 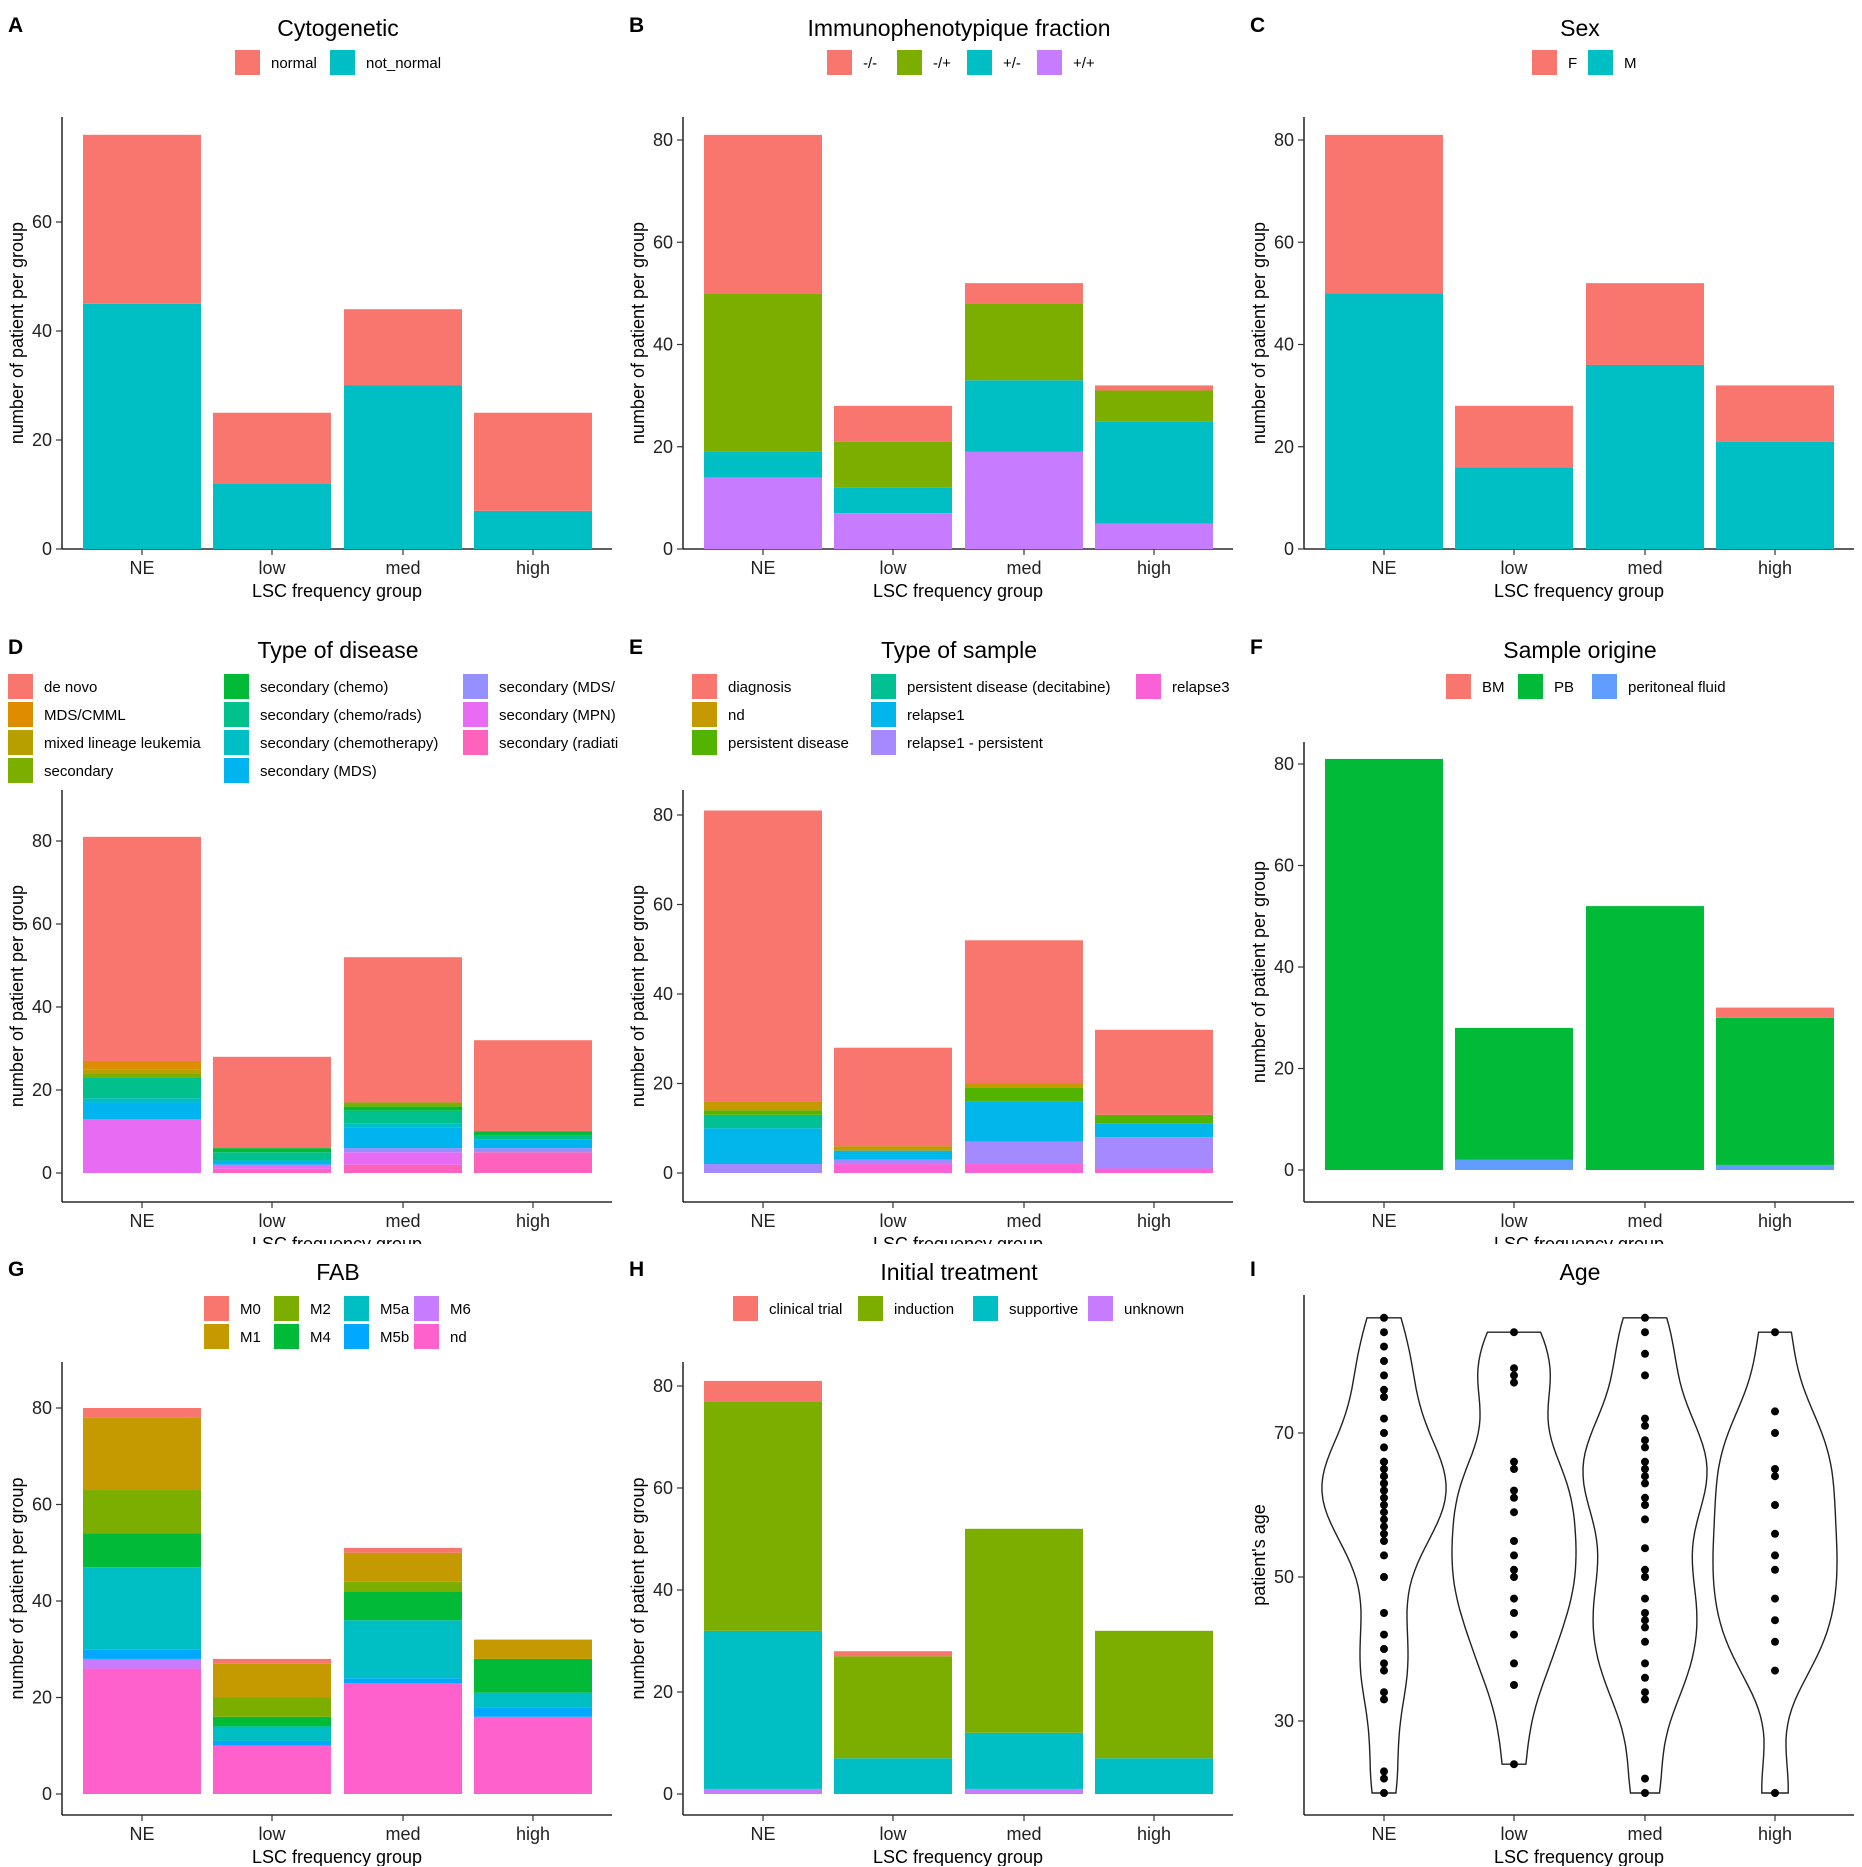 I want to click on legend-label: MDS/CMML, so click(x=85, y=715).